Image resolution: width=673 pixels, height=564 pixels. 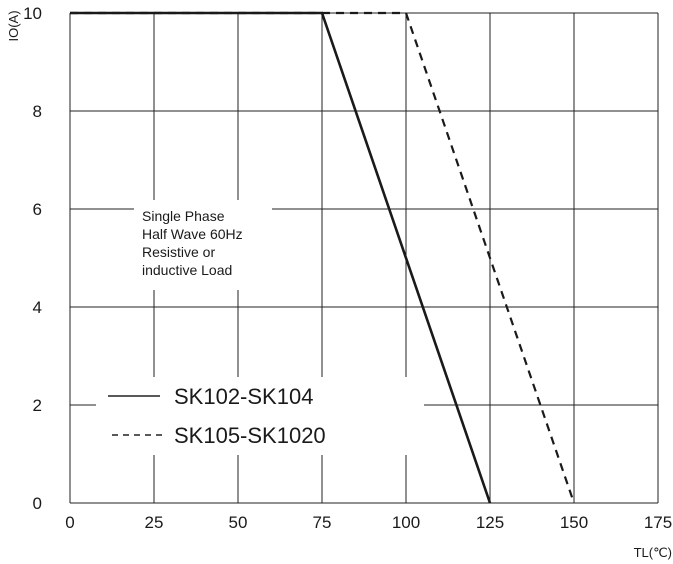 I want to click on x-tick-label: 50, so click(x=238, y=522).